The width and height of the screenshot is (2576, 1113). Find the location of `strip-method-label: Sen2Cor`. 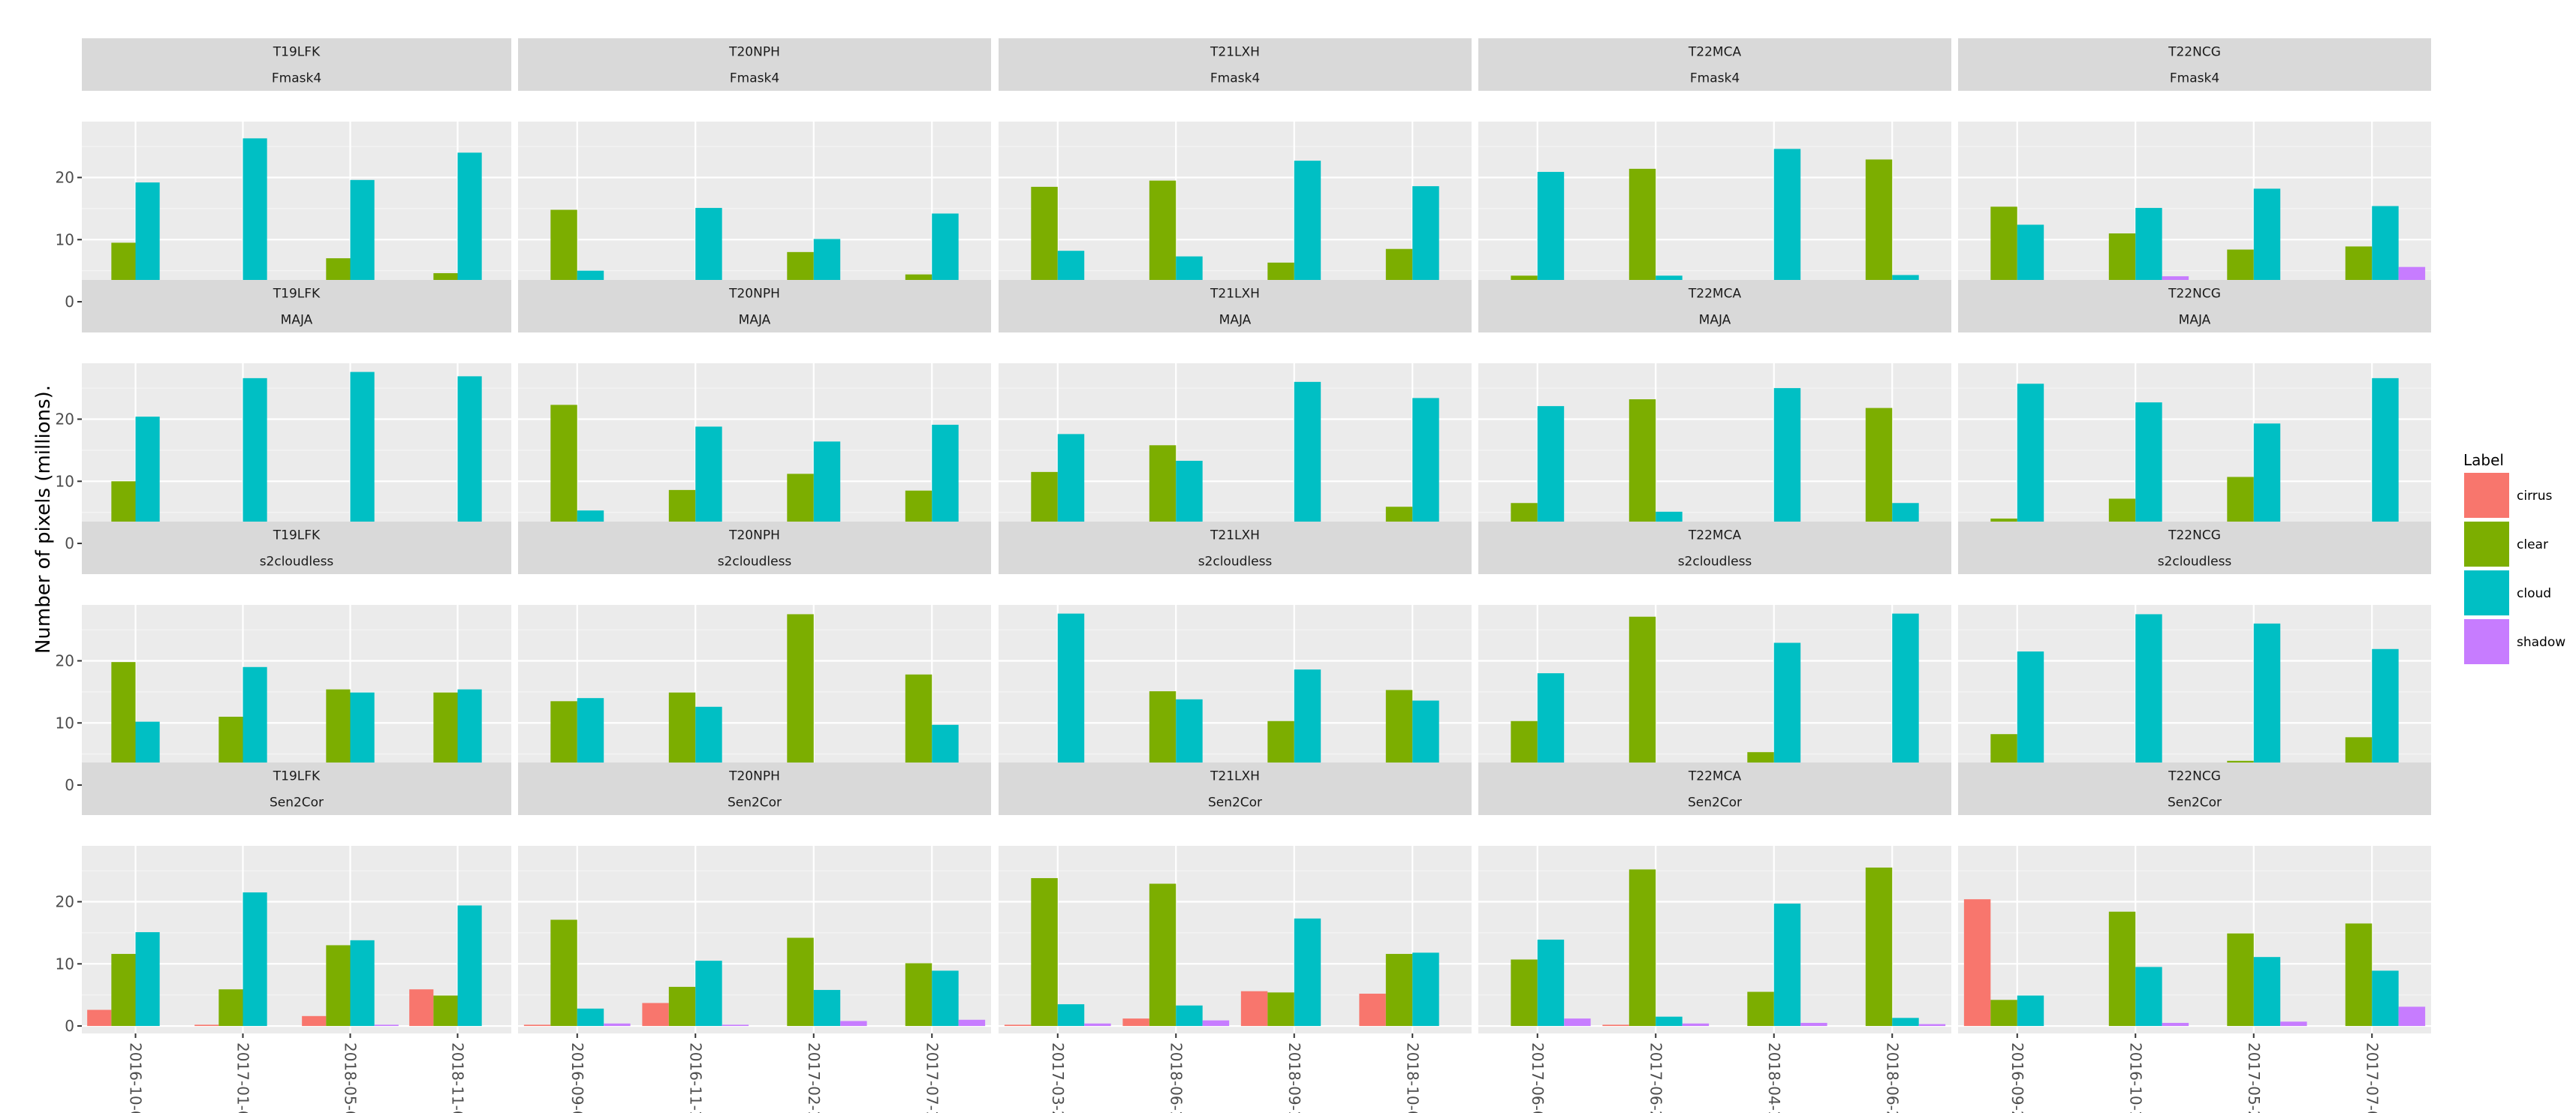

strip-method-label: Sen2Cor is located at coordinates (1235, 803).